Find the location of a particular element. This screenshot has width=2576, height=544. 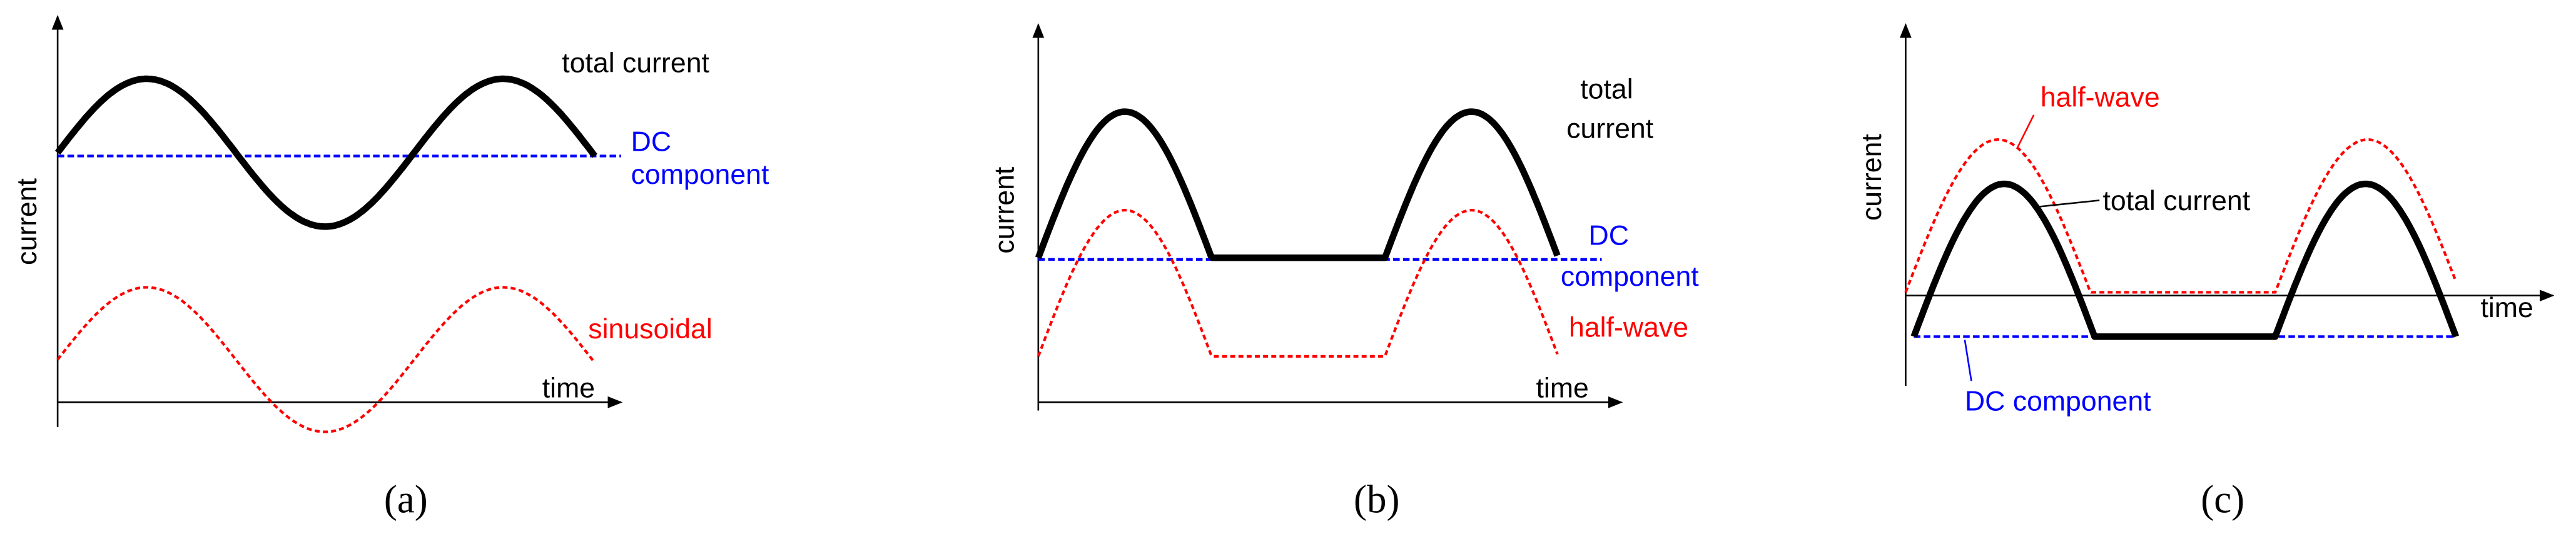

annotation: current is located at coordinates (1609, 129).